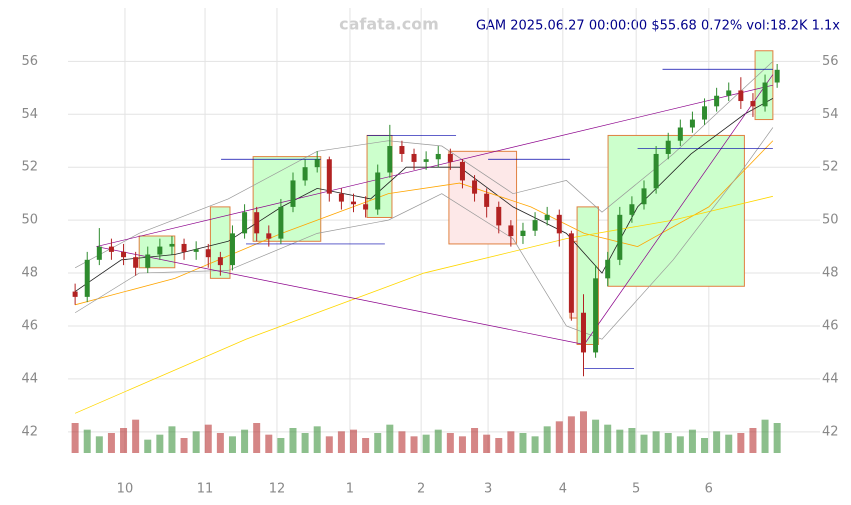 Image resolution: width=851 pixels, height=505 pixels. I want to click on x-tick-label: 1, so click(350, 489).